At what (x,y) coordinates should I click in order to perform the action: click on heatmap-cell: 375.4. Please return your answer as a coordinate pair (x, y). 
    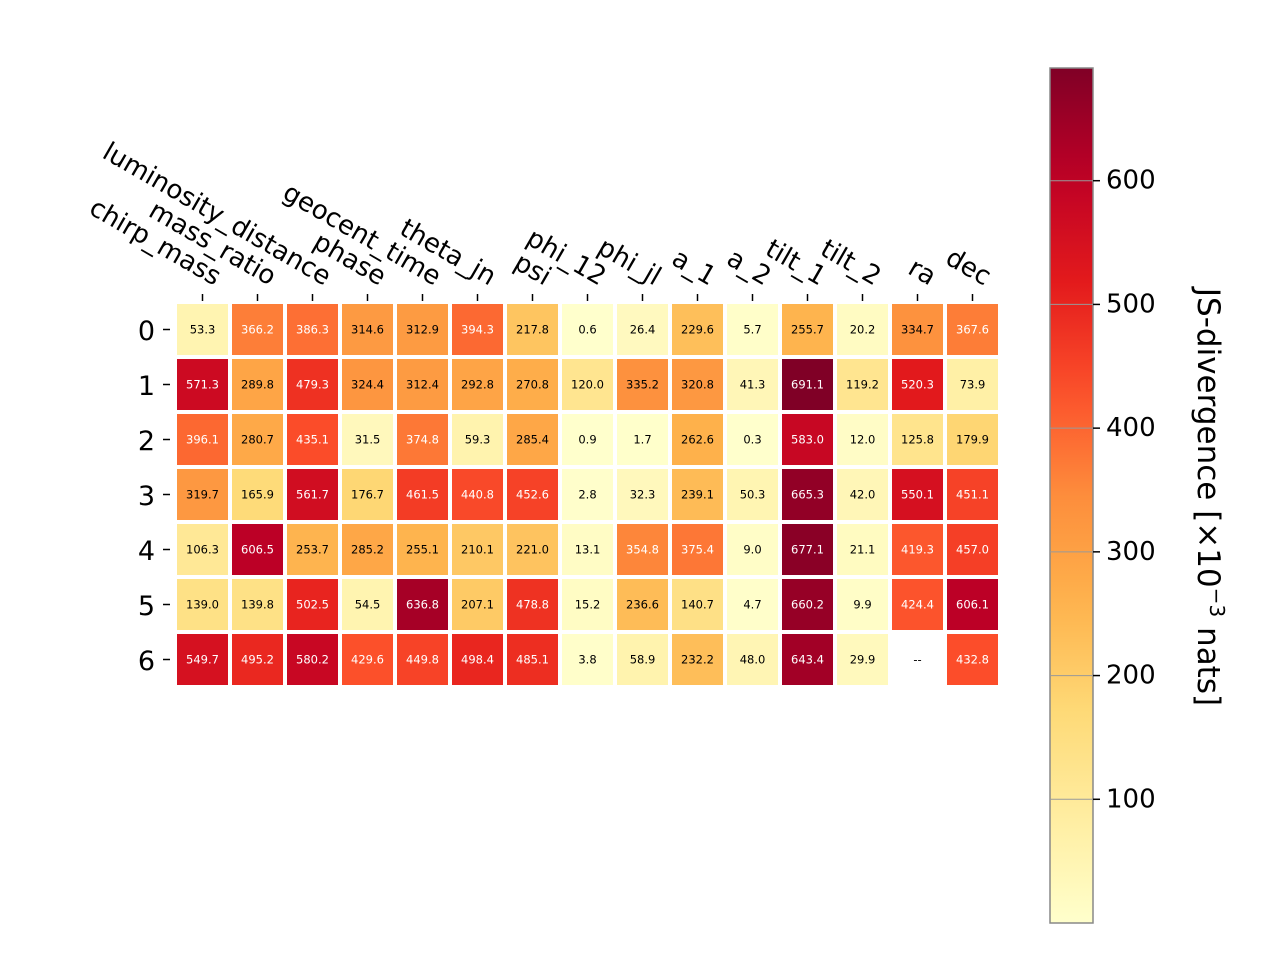
    Looking at the image, I should click on (697, 549).